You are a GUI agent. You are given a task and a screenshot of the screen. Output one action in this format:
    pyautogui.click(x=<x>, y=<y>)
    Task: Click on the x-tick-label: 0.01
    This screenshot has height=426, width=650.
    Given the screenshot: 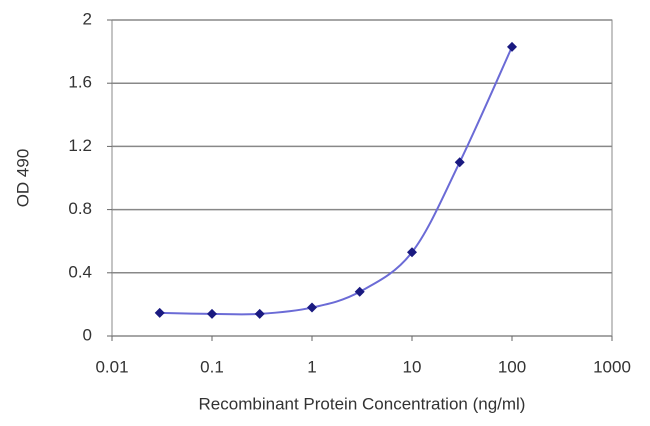 What is the action you would take?
    pyautogui.click(x=111, y=366)
    